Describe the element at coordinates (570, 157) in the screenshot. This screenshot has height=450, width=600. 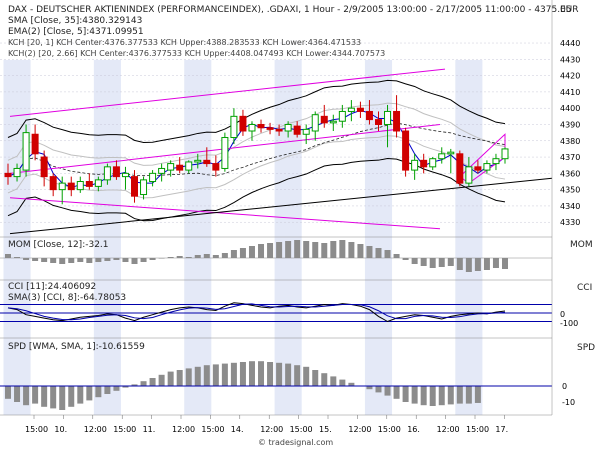
I see `y-tick-label: 4370` at that location.